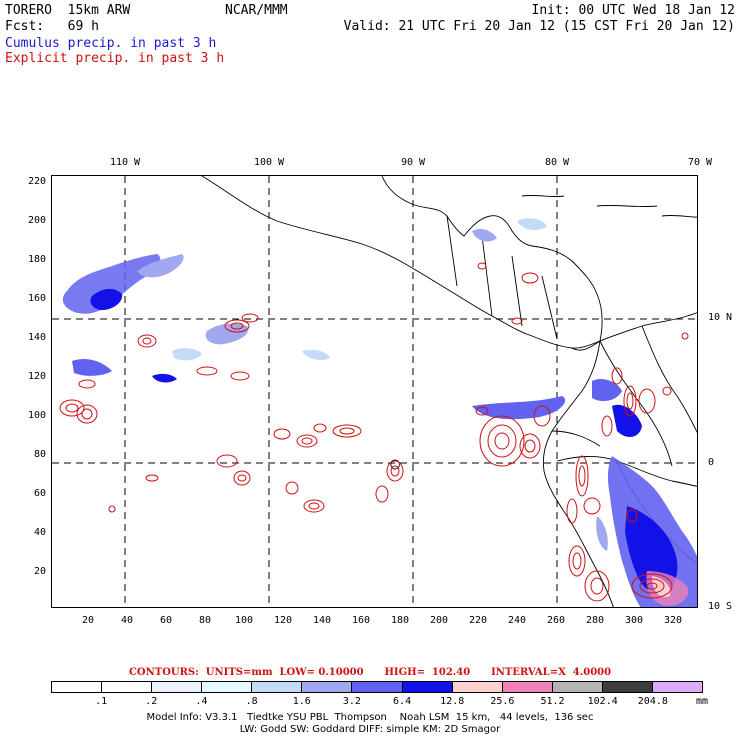  I want to click on y-grid-label: 20, so click(39, 571).